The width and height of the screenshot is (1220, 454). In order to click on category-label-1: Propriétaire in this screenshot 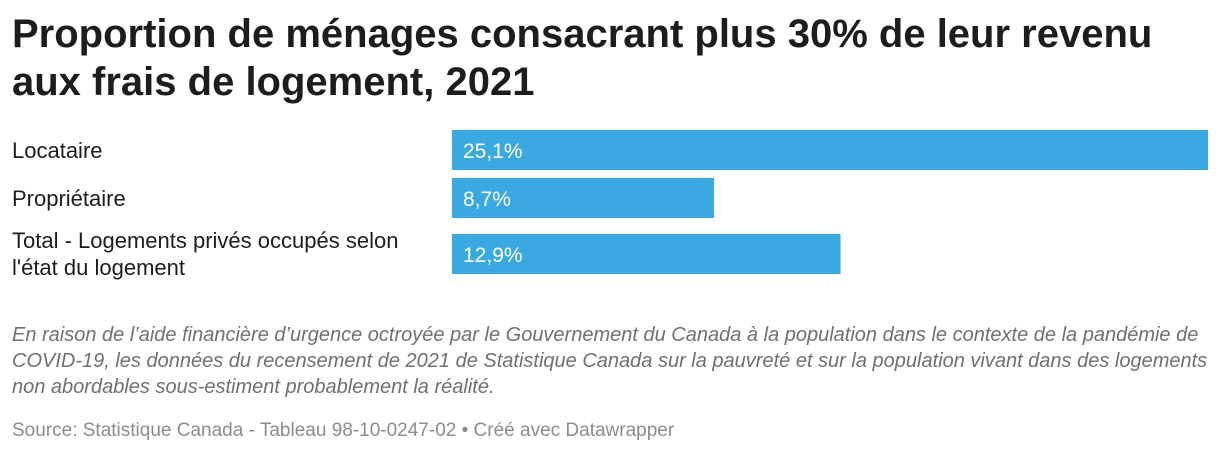, I will do `click(69, 198)`.